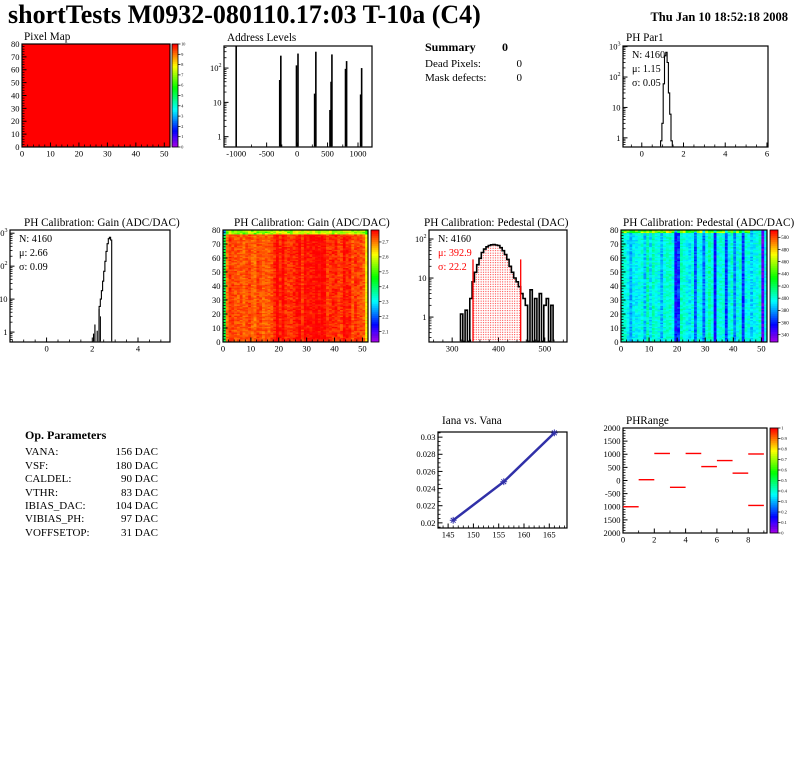 This screenshot has height=772, width=796. I want to click on svg-text: 9, so click(182, 54).